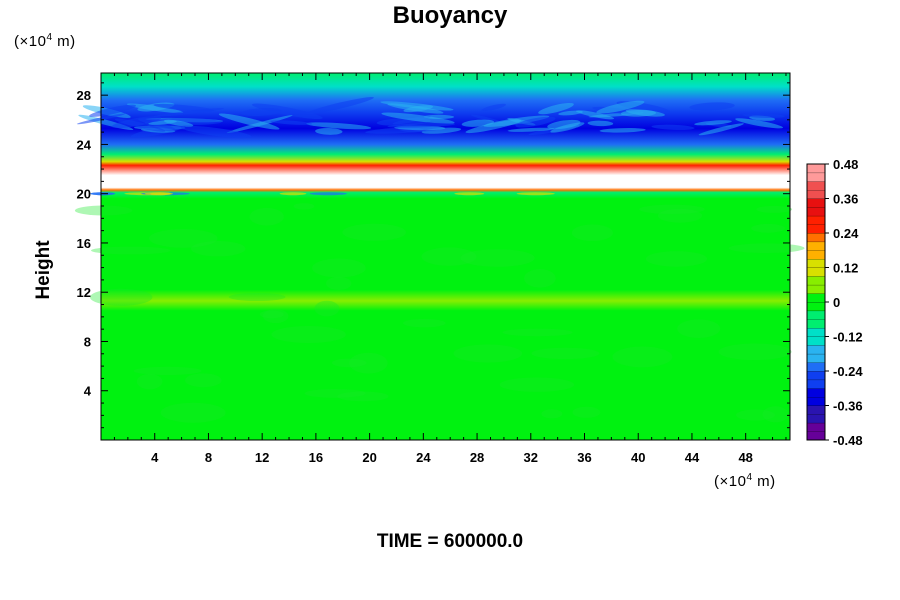 The height and width of the screenshot is (600, 900). Describe the element at coordinates (531, 457) in the screenshot. I see `x-tick-label: 32` at that location.